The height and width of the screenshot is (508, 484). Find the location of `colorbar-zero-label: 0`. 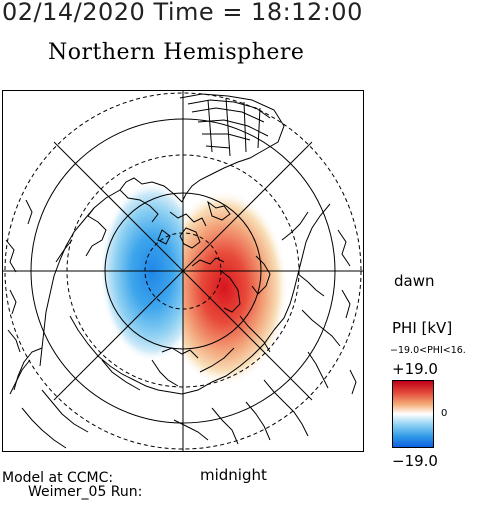

colorbar-zero-label: 0 is located at coordinates (444, 413).